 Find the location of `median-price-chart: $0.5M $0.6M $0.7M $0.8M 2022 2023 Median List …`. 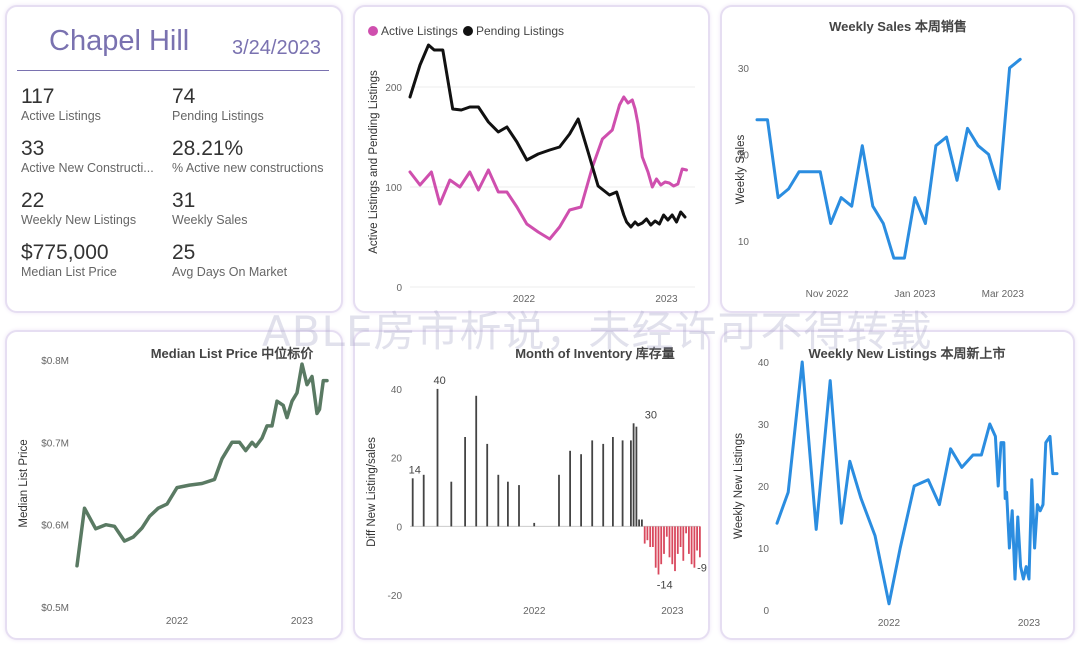

median-price-chart: $0.5M $0.6M $0.7M $0.8M 2022 2023 Median List … is located at coordinates (173, 486).